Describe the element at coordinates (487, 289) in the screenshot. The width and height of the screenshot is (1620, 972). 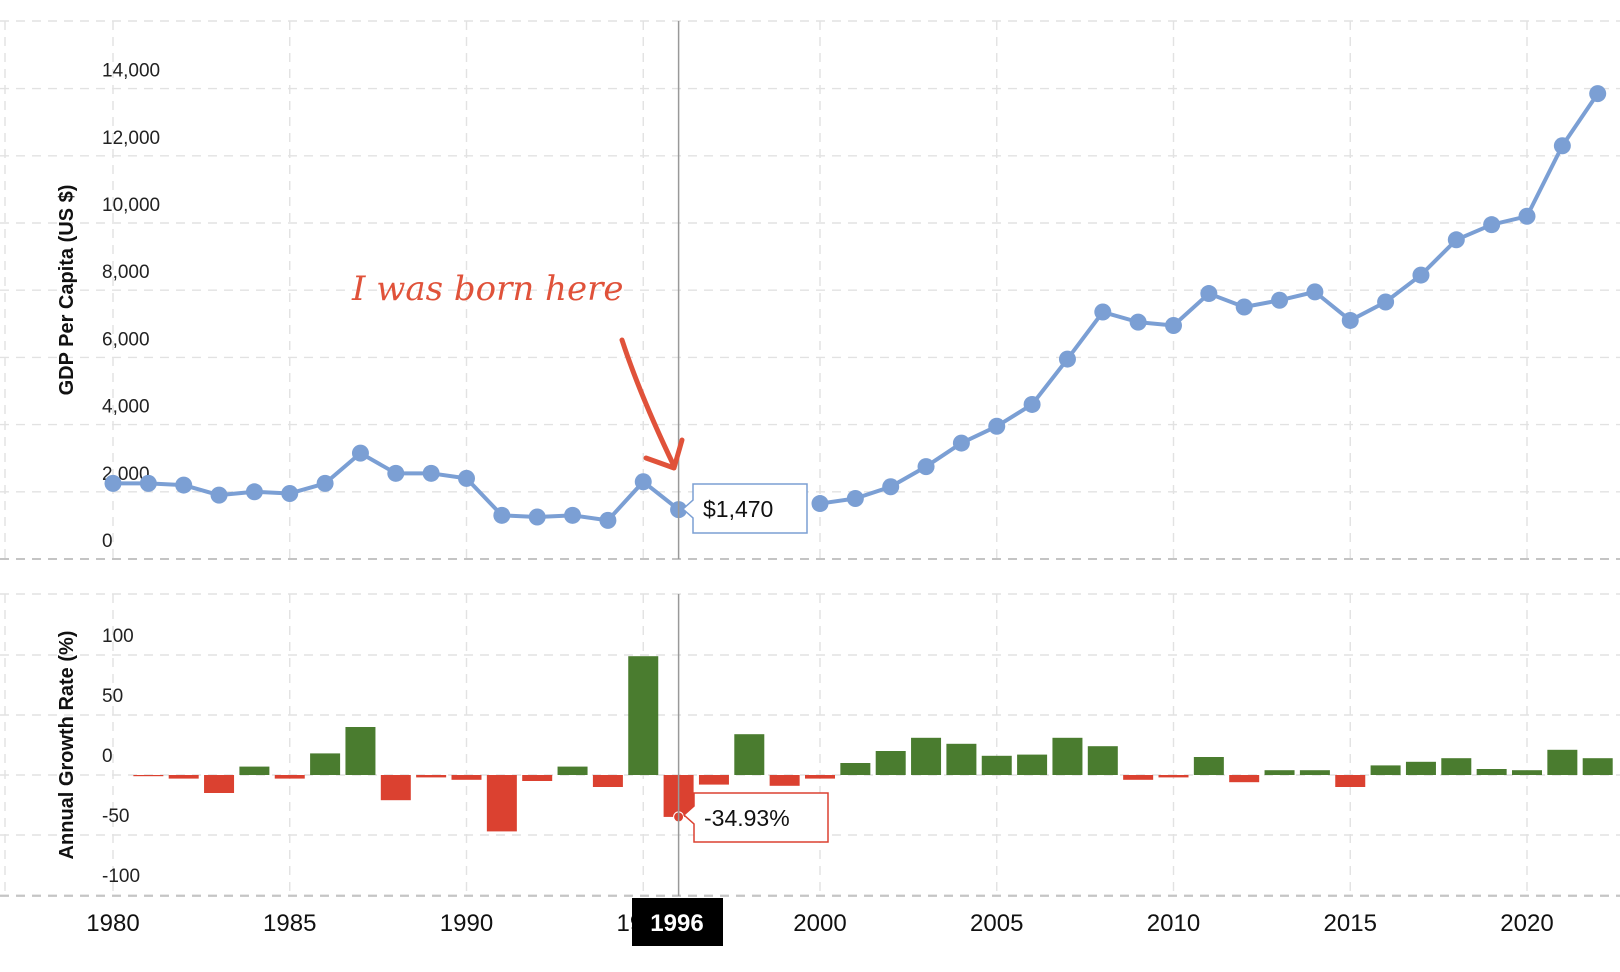
I see `annotation-text: I was born here` at that location.